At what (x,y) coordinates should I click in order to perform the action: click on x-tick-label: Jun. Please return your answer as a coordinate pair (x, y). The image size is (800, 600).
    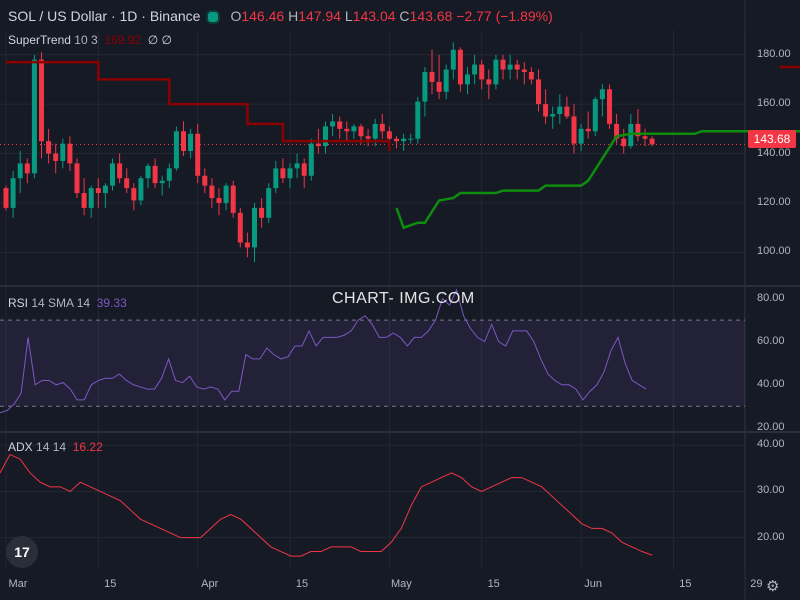
    Looking at the image, I should click on (593, 584).